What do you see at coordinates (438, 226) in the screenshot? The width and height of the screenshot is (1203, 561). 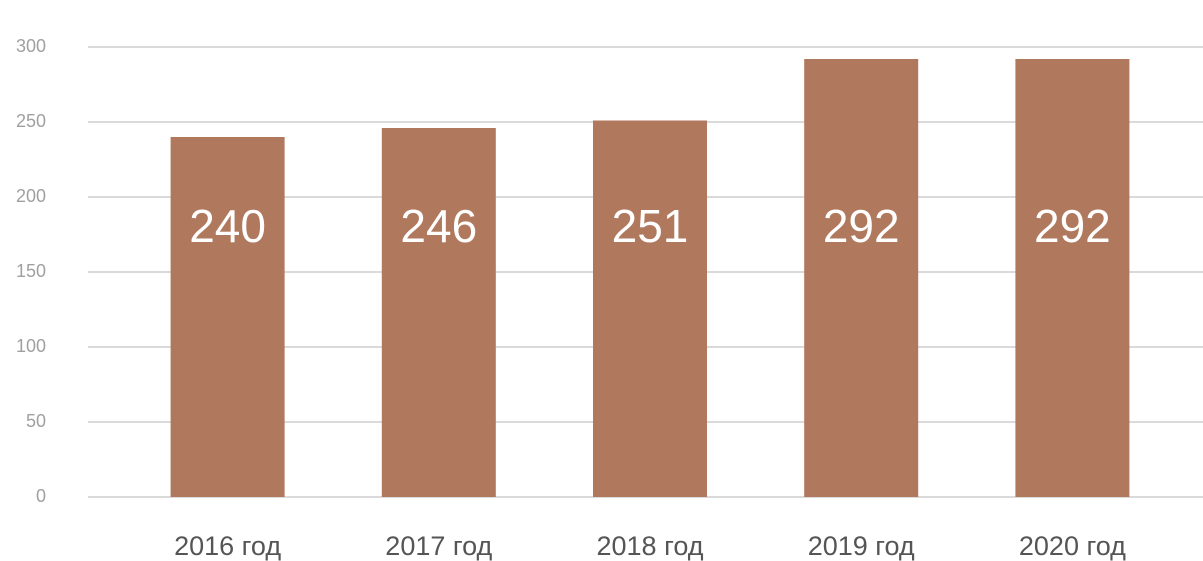 I see `value-label: 246` at bounding box center [438, 226].